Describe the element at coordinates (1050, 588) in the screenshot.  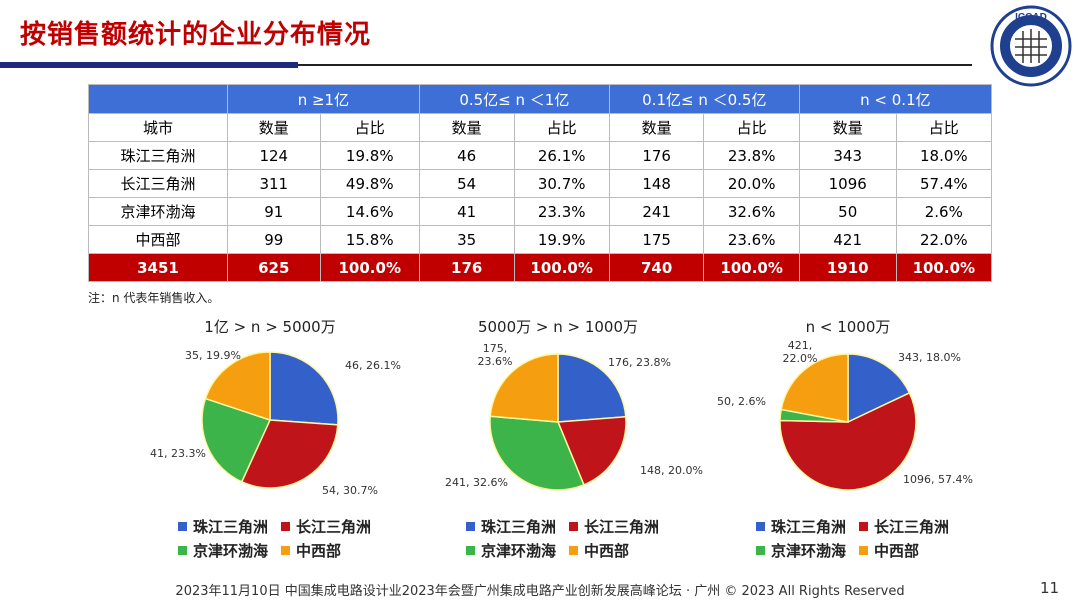
I see `page-number: 11` at that location.